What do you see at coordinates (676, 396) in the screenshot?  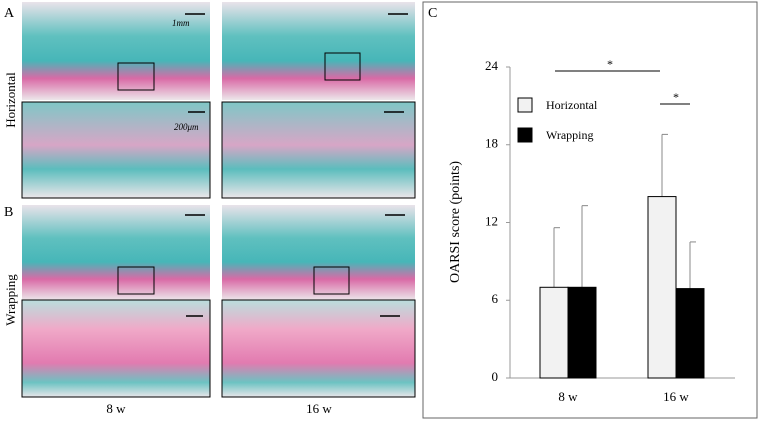 I see `x-tick-label: 16 w` at bounding box center [676, 396].